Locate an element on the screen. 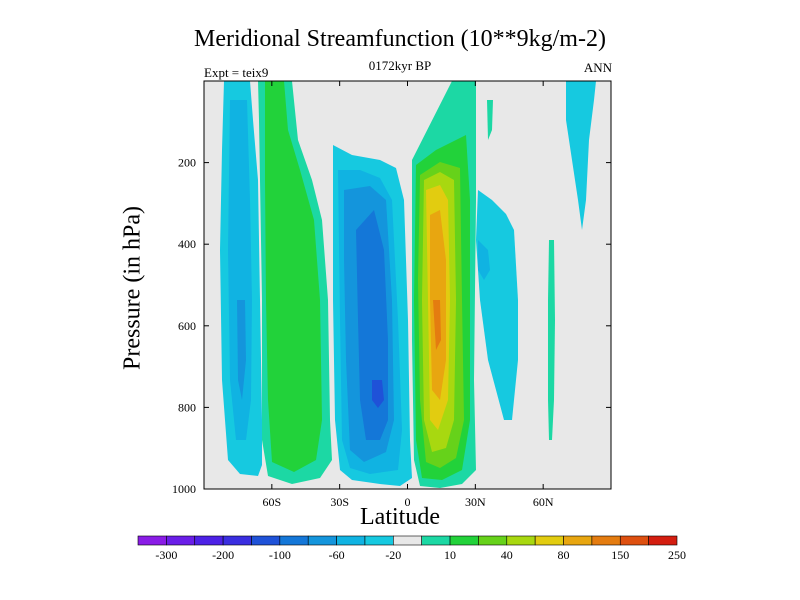 Image resolution: width=800 pixels, height=600 pixels. x-tick-label: 0 is located at coordinates (408, 502).